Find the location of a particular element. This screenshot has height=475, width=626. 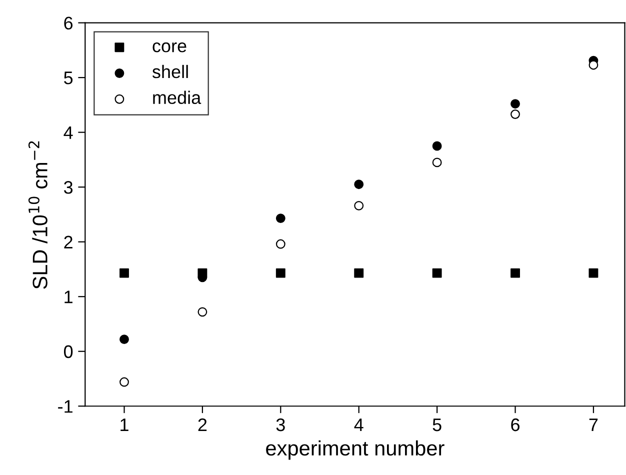

y-tick-label: 4 is located at coordinates (68, 132).